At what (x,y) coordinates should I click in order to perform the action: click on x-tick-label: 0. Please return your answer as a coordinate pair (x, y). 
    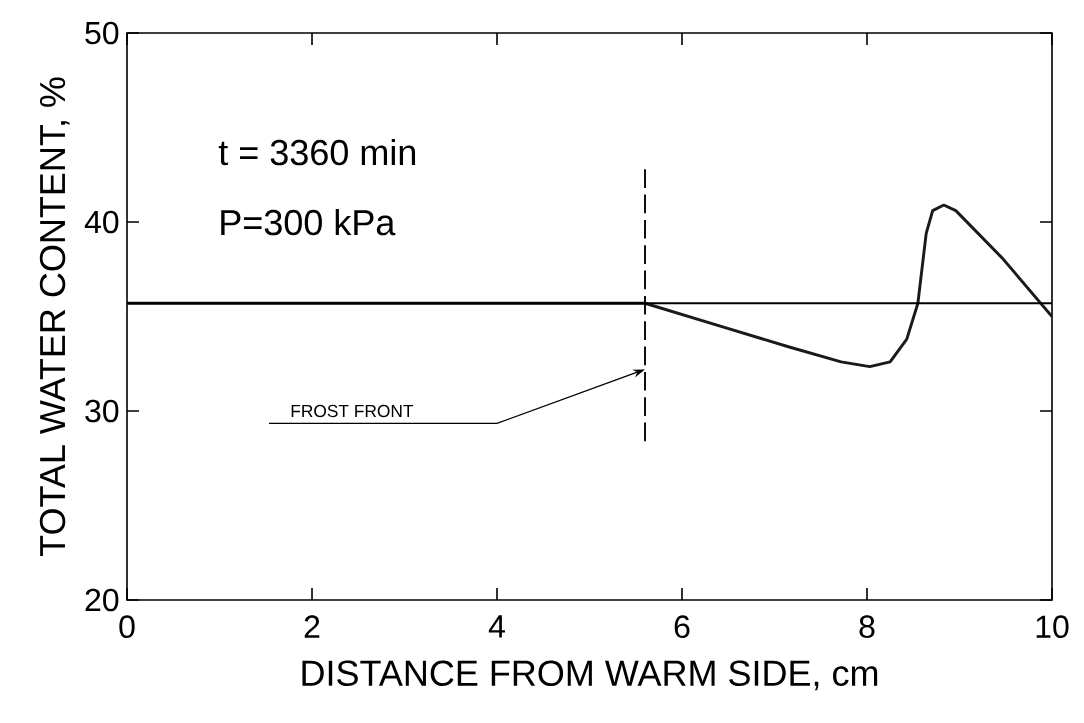
    Looking at the image, I should click on (127, 627).